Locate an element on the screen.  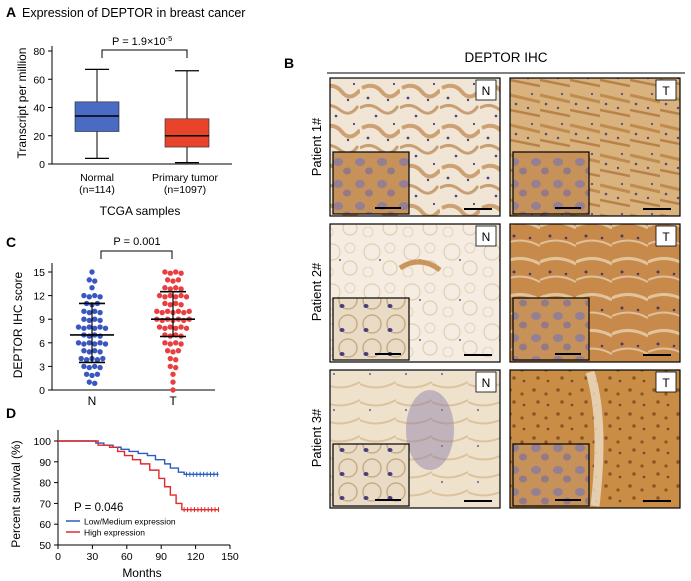
panel-c-ylabel: DEPTOR IHC score is located at coordinates (18, 324).